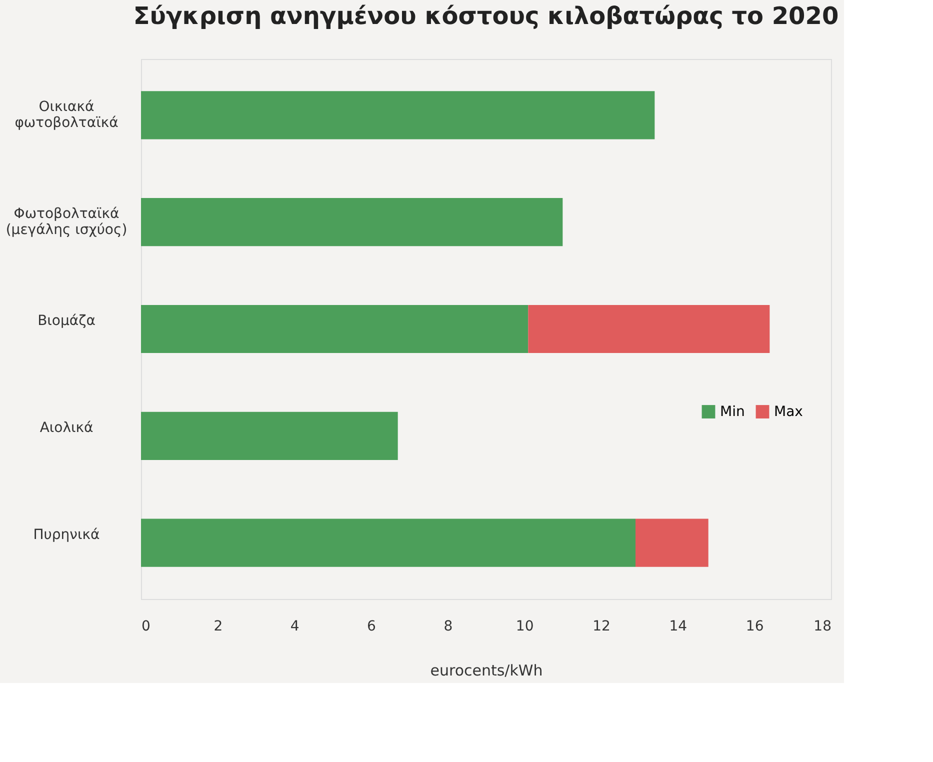 The height and width of the screenshot is (762, 933). Describe the element at coordinates (601, 626) in the screenshot. I see `x-tick-label: 12` at that location.